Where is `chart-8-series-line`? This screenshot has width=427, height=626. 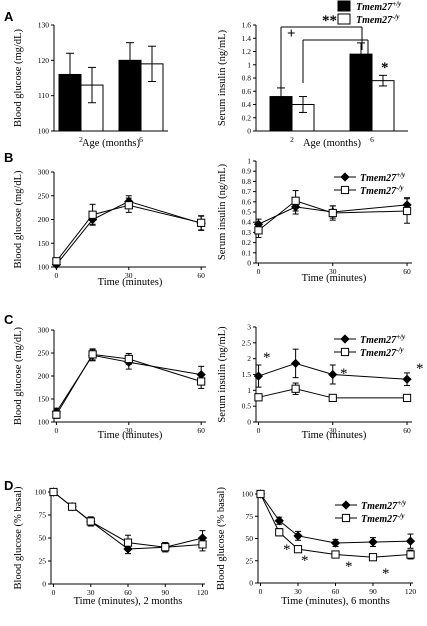
chart-8-series-line is located at coordinates (335, 525).